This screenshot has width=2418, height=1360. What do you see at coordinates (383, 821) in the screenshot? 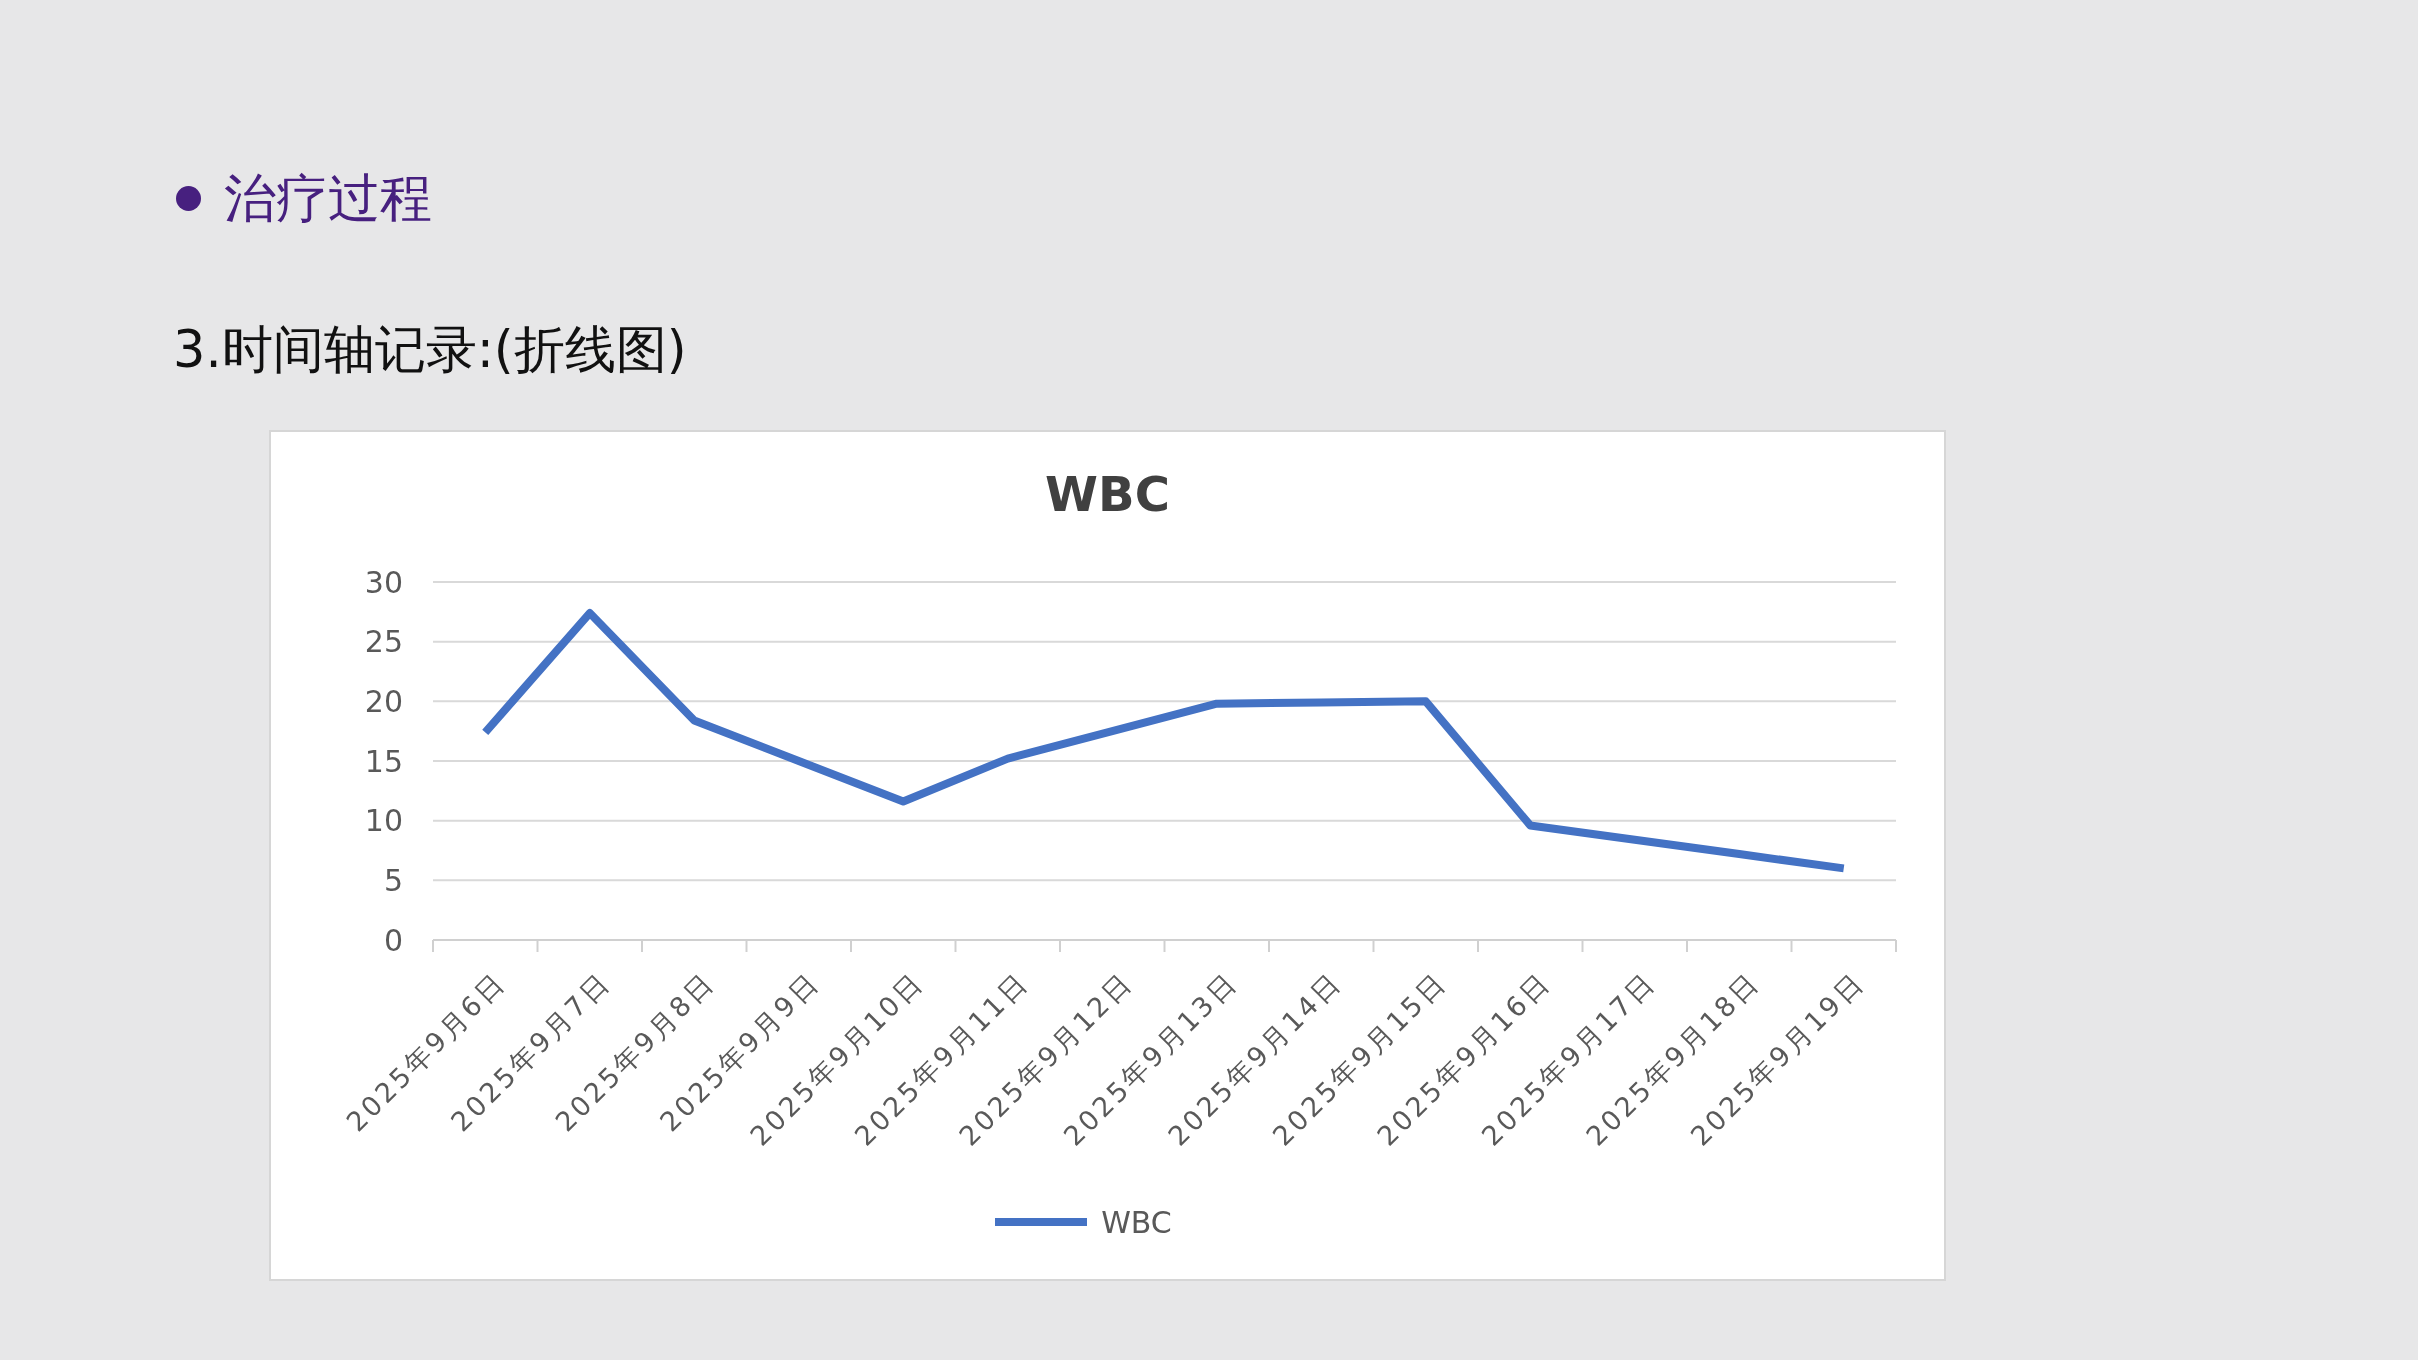
I see `y-tick-label: 10` at bounding box center [383, 821].